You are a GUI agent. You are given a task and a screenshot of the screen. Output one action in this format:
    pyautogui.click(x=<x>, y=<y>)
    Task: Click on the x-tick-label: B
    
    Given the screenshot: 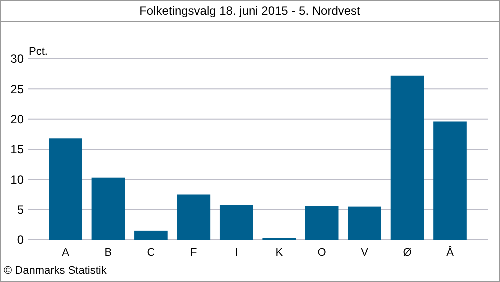 What is the action you would take?
    pyautogui.click(x=108, y=253)
    